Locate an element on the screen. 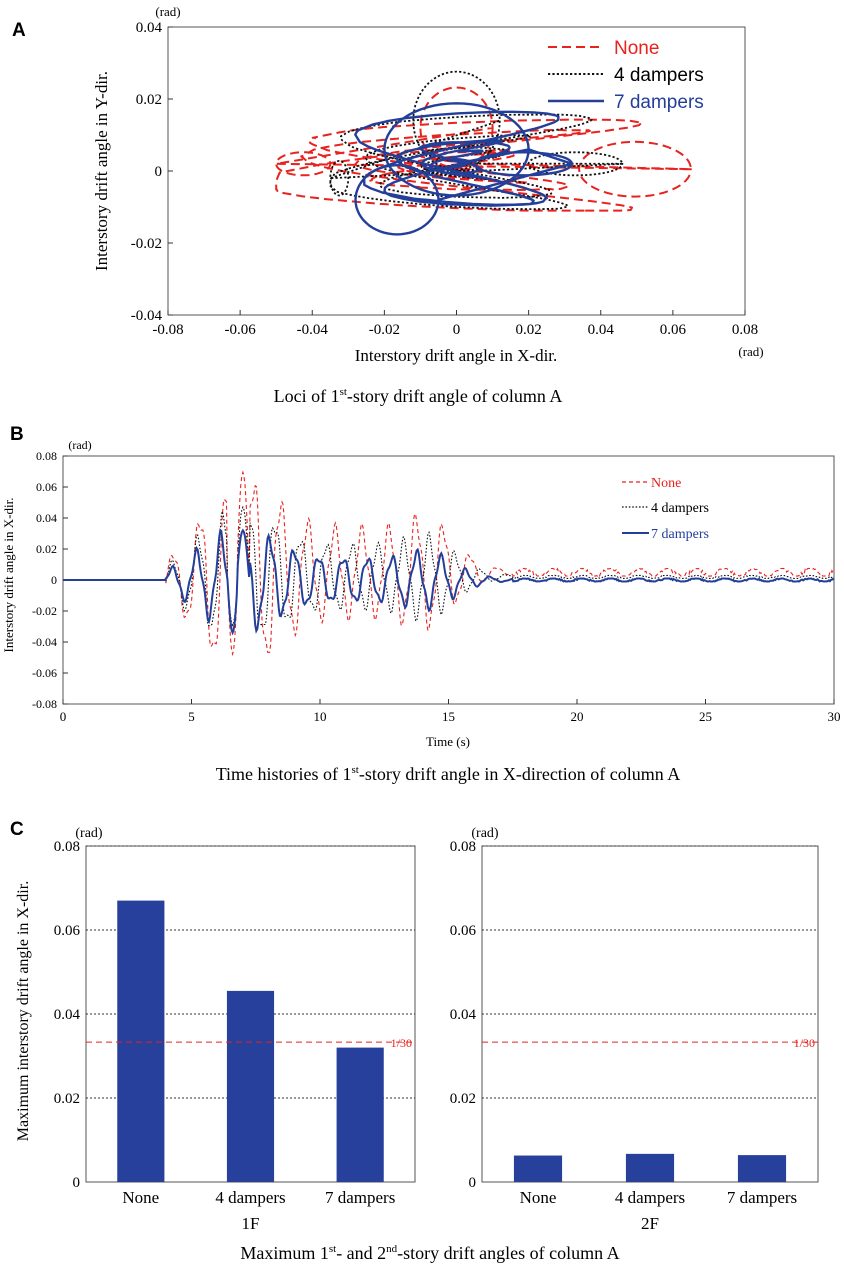  x-tick-label: 0.04 is located at coordinates (601, 330).